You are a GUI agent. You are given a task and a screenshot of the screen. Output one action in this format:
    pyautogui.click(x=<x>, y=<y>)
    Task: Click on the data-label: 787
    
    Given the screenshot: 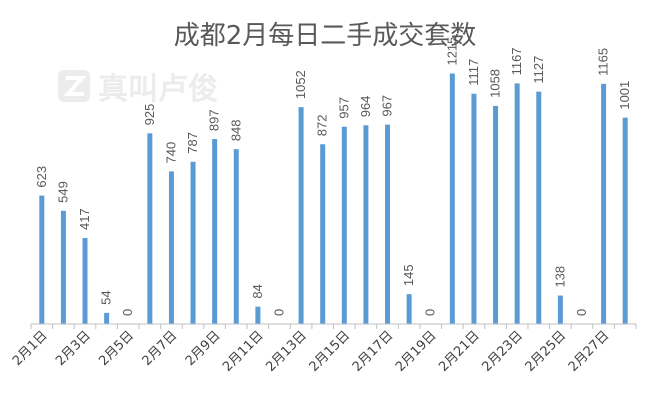 What is the action you would take?
    pyautogui.click(x=192, y=143)
    